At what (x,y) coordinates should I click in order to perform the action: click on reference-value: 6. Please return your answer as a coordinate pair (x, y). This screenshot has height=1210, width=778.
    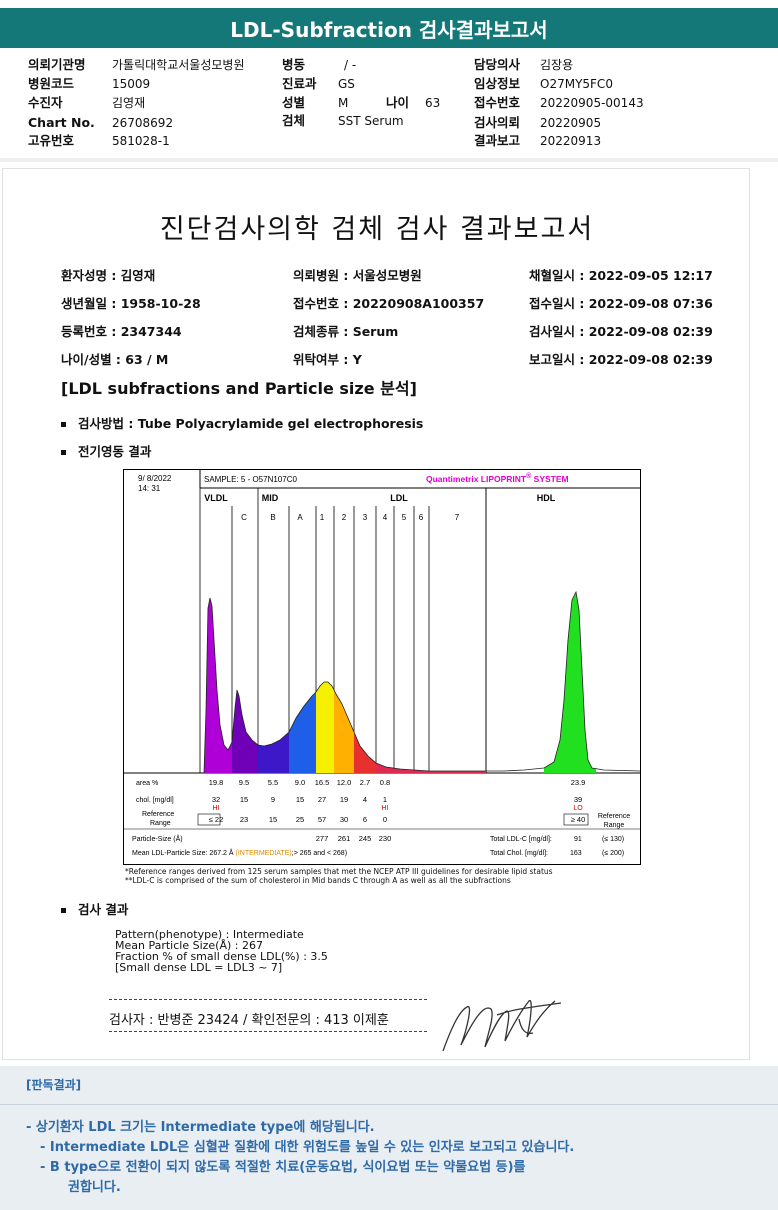
    Looking at the image, I should click on (365, 819).